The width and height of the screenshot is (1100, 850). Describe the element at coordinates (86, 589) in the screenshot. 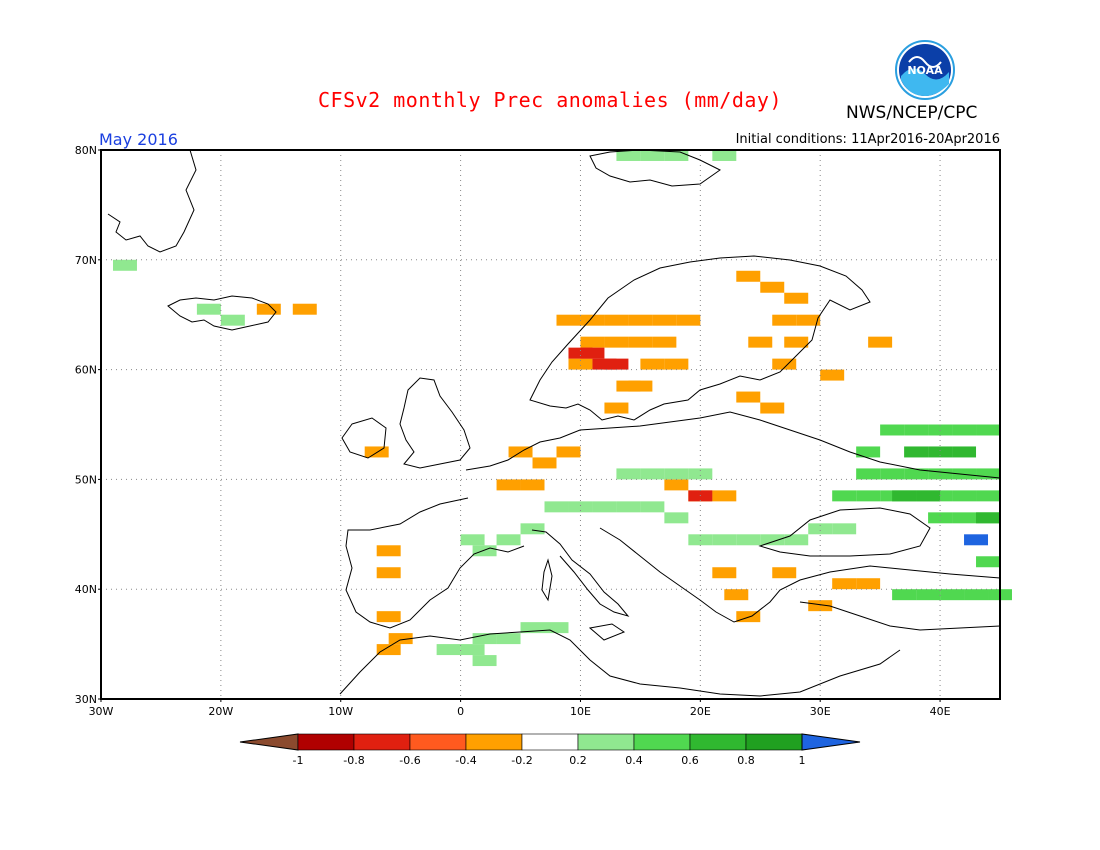

I see `lat-label: 40N` at that location.